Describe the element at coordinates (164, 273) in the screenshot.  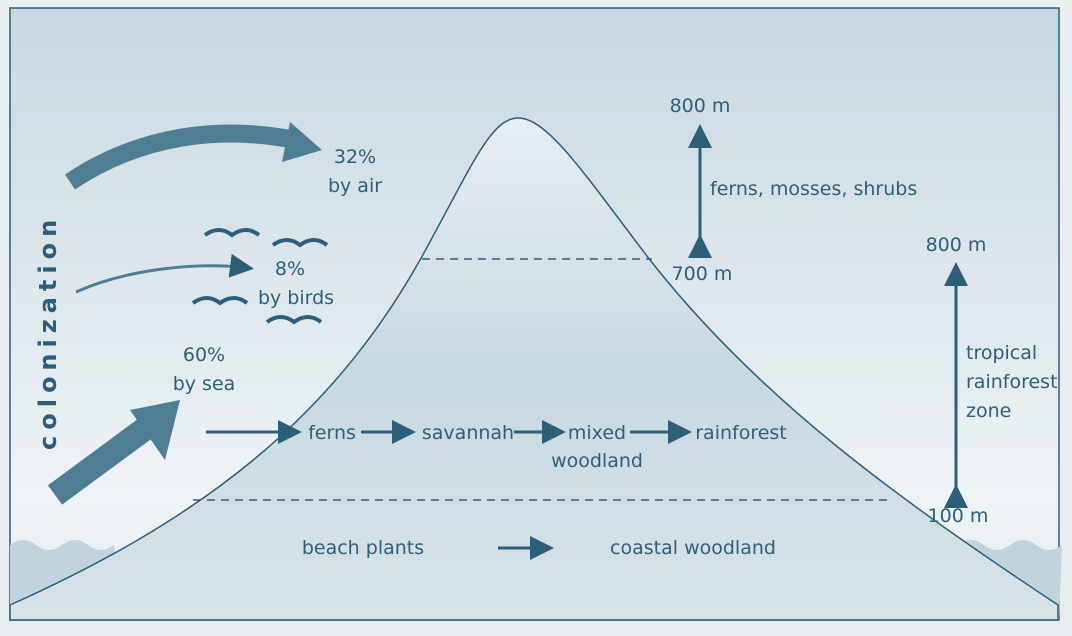
I see `birds-arrow` at that location.